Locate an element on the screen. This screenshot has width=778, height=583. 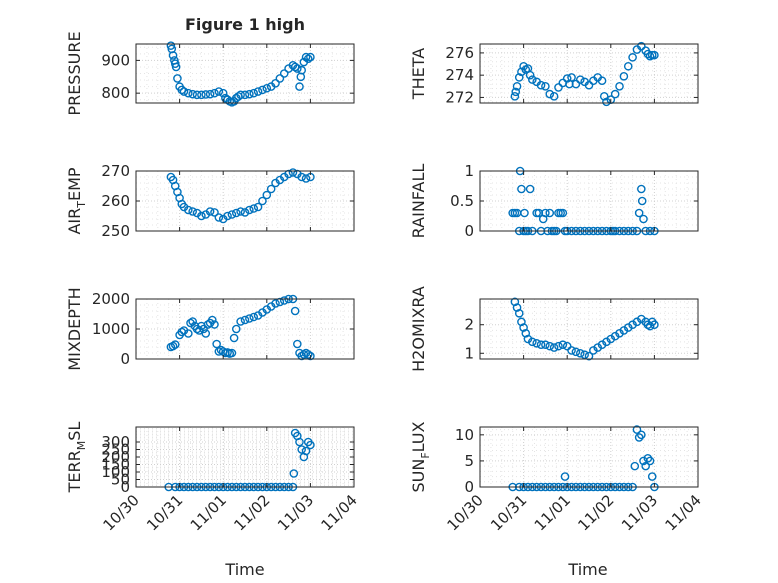
y-tick-label: 50 is located at coordinates (120, 480).